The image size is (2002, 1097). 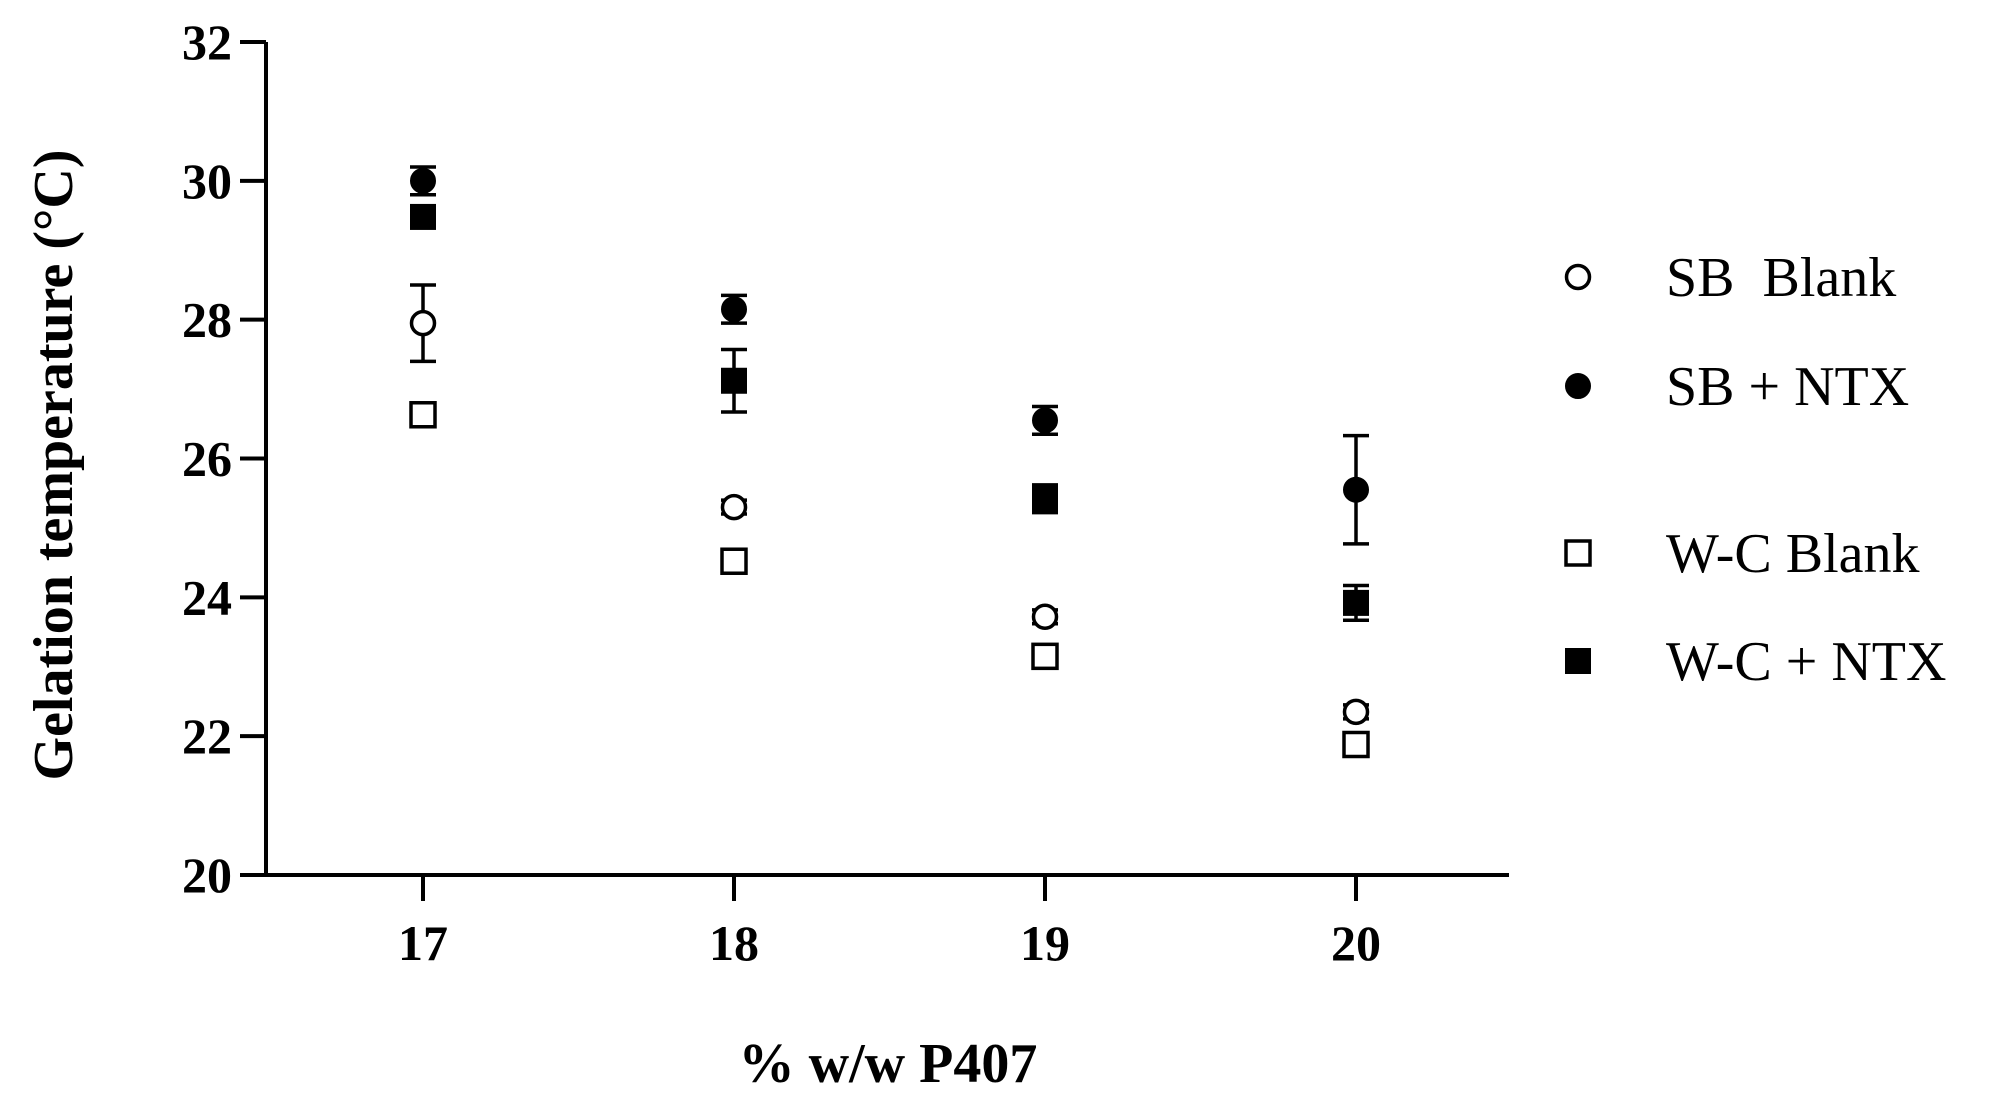 What do you see at coordinates (207, 181) in the screenshot?
I see `y-tick-label: 30` at bounding box center [207, 181].